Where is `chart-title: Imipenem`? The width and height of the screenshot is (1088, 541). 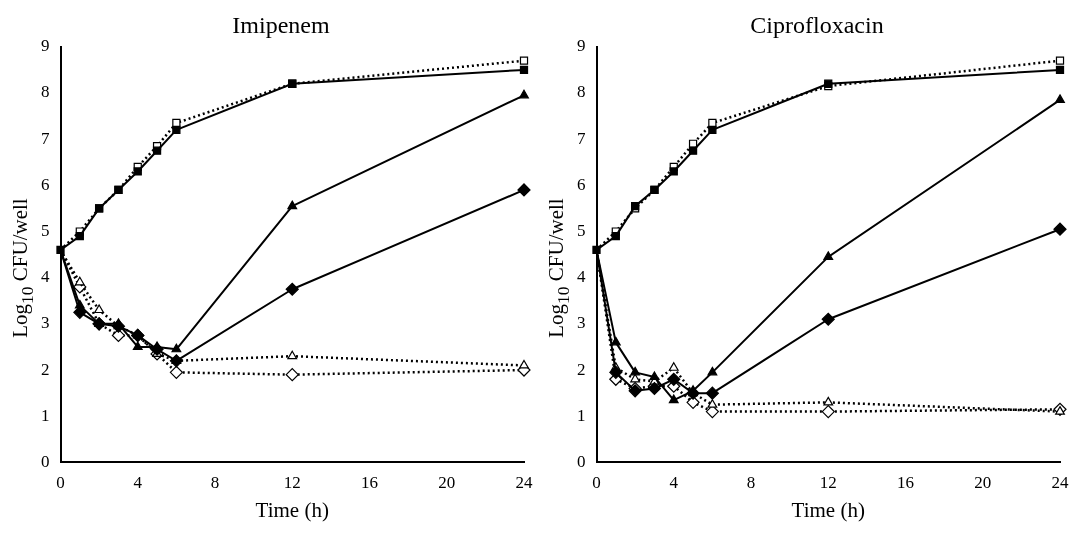 chart-title: Imipenem is located at coordinates (281, 24).